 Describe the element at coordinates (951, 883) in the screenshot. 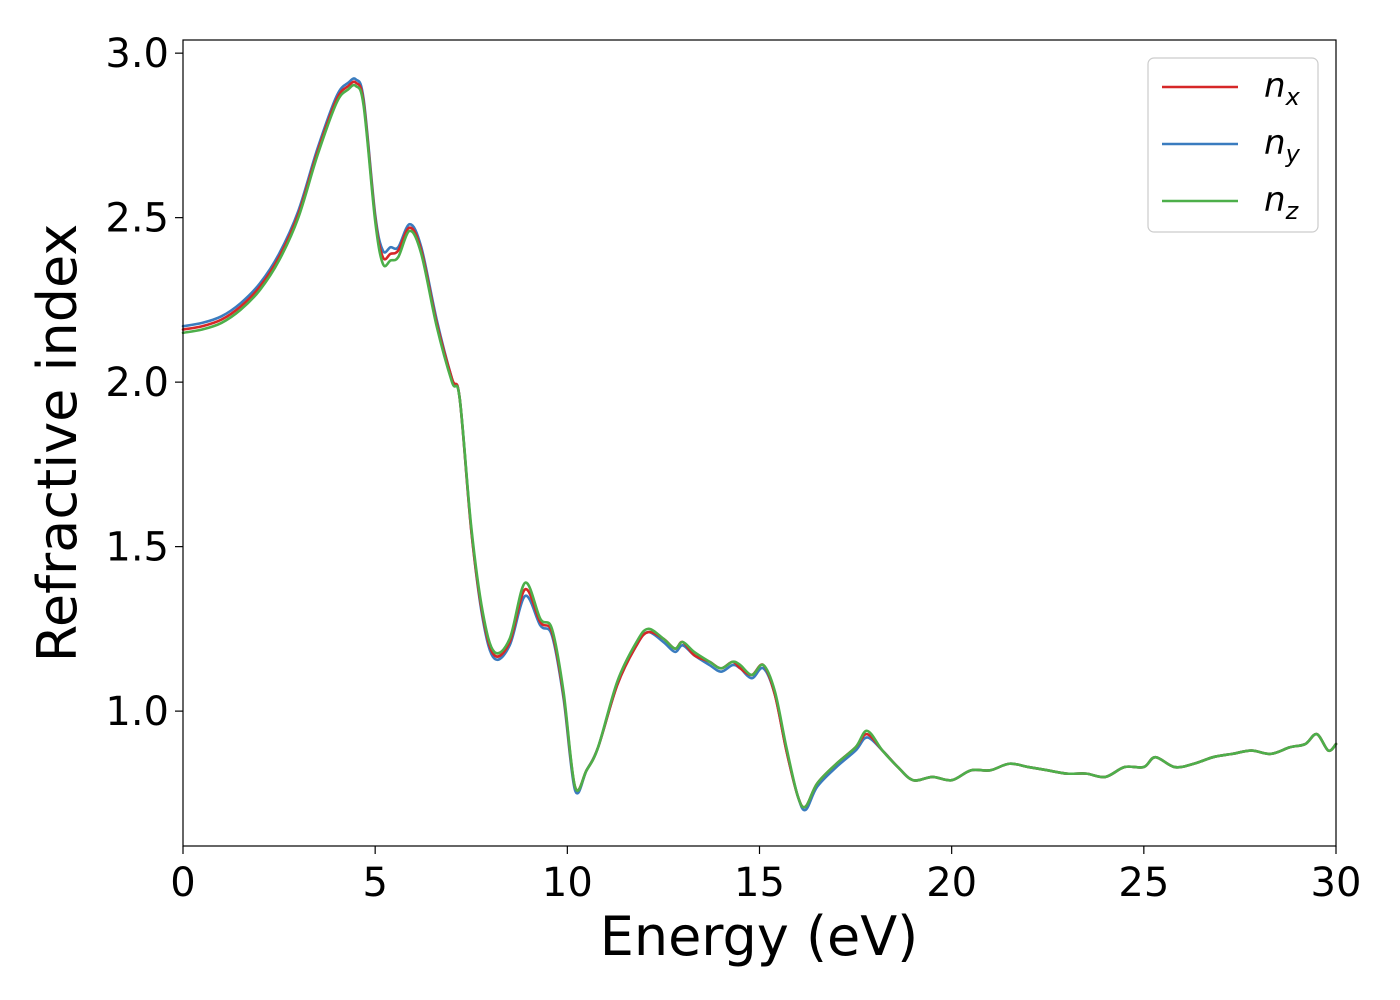

I see `x-tick-label: 20` at that location.